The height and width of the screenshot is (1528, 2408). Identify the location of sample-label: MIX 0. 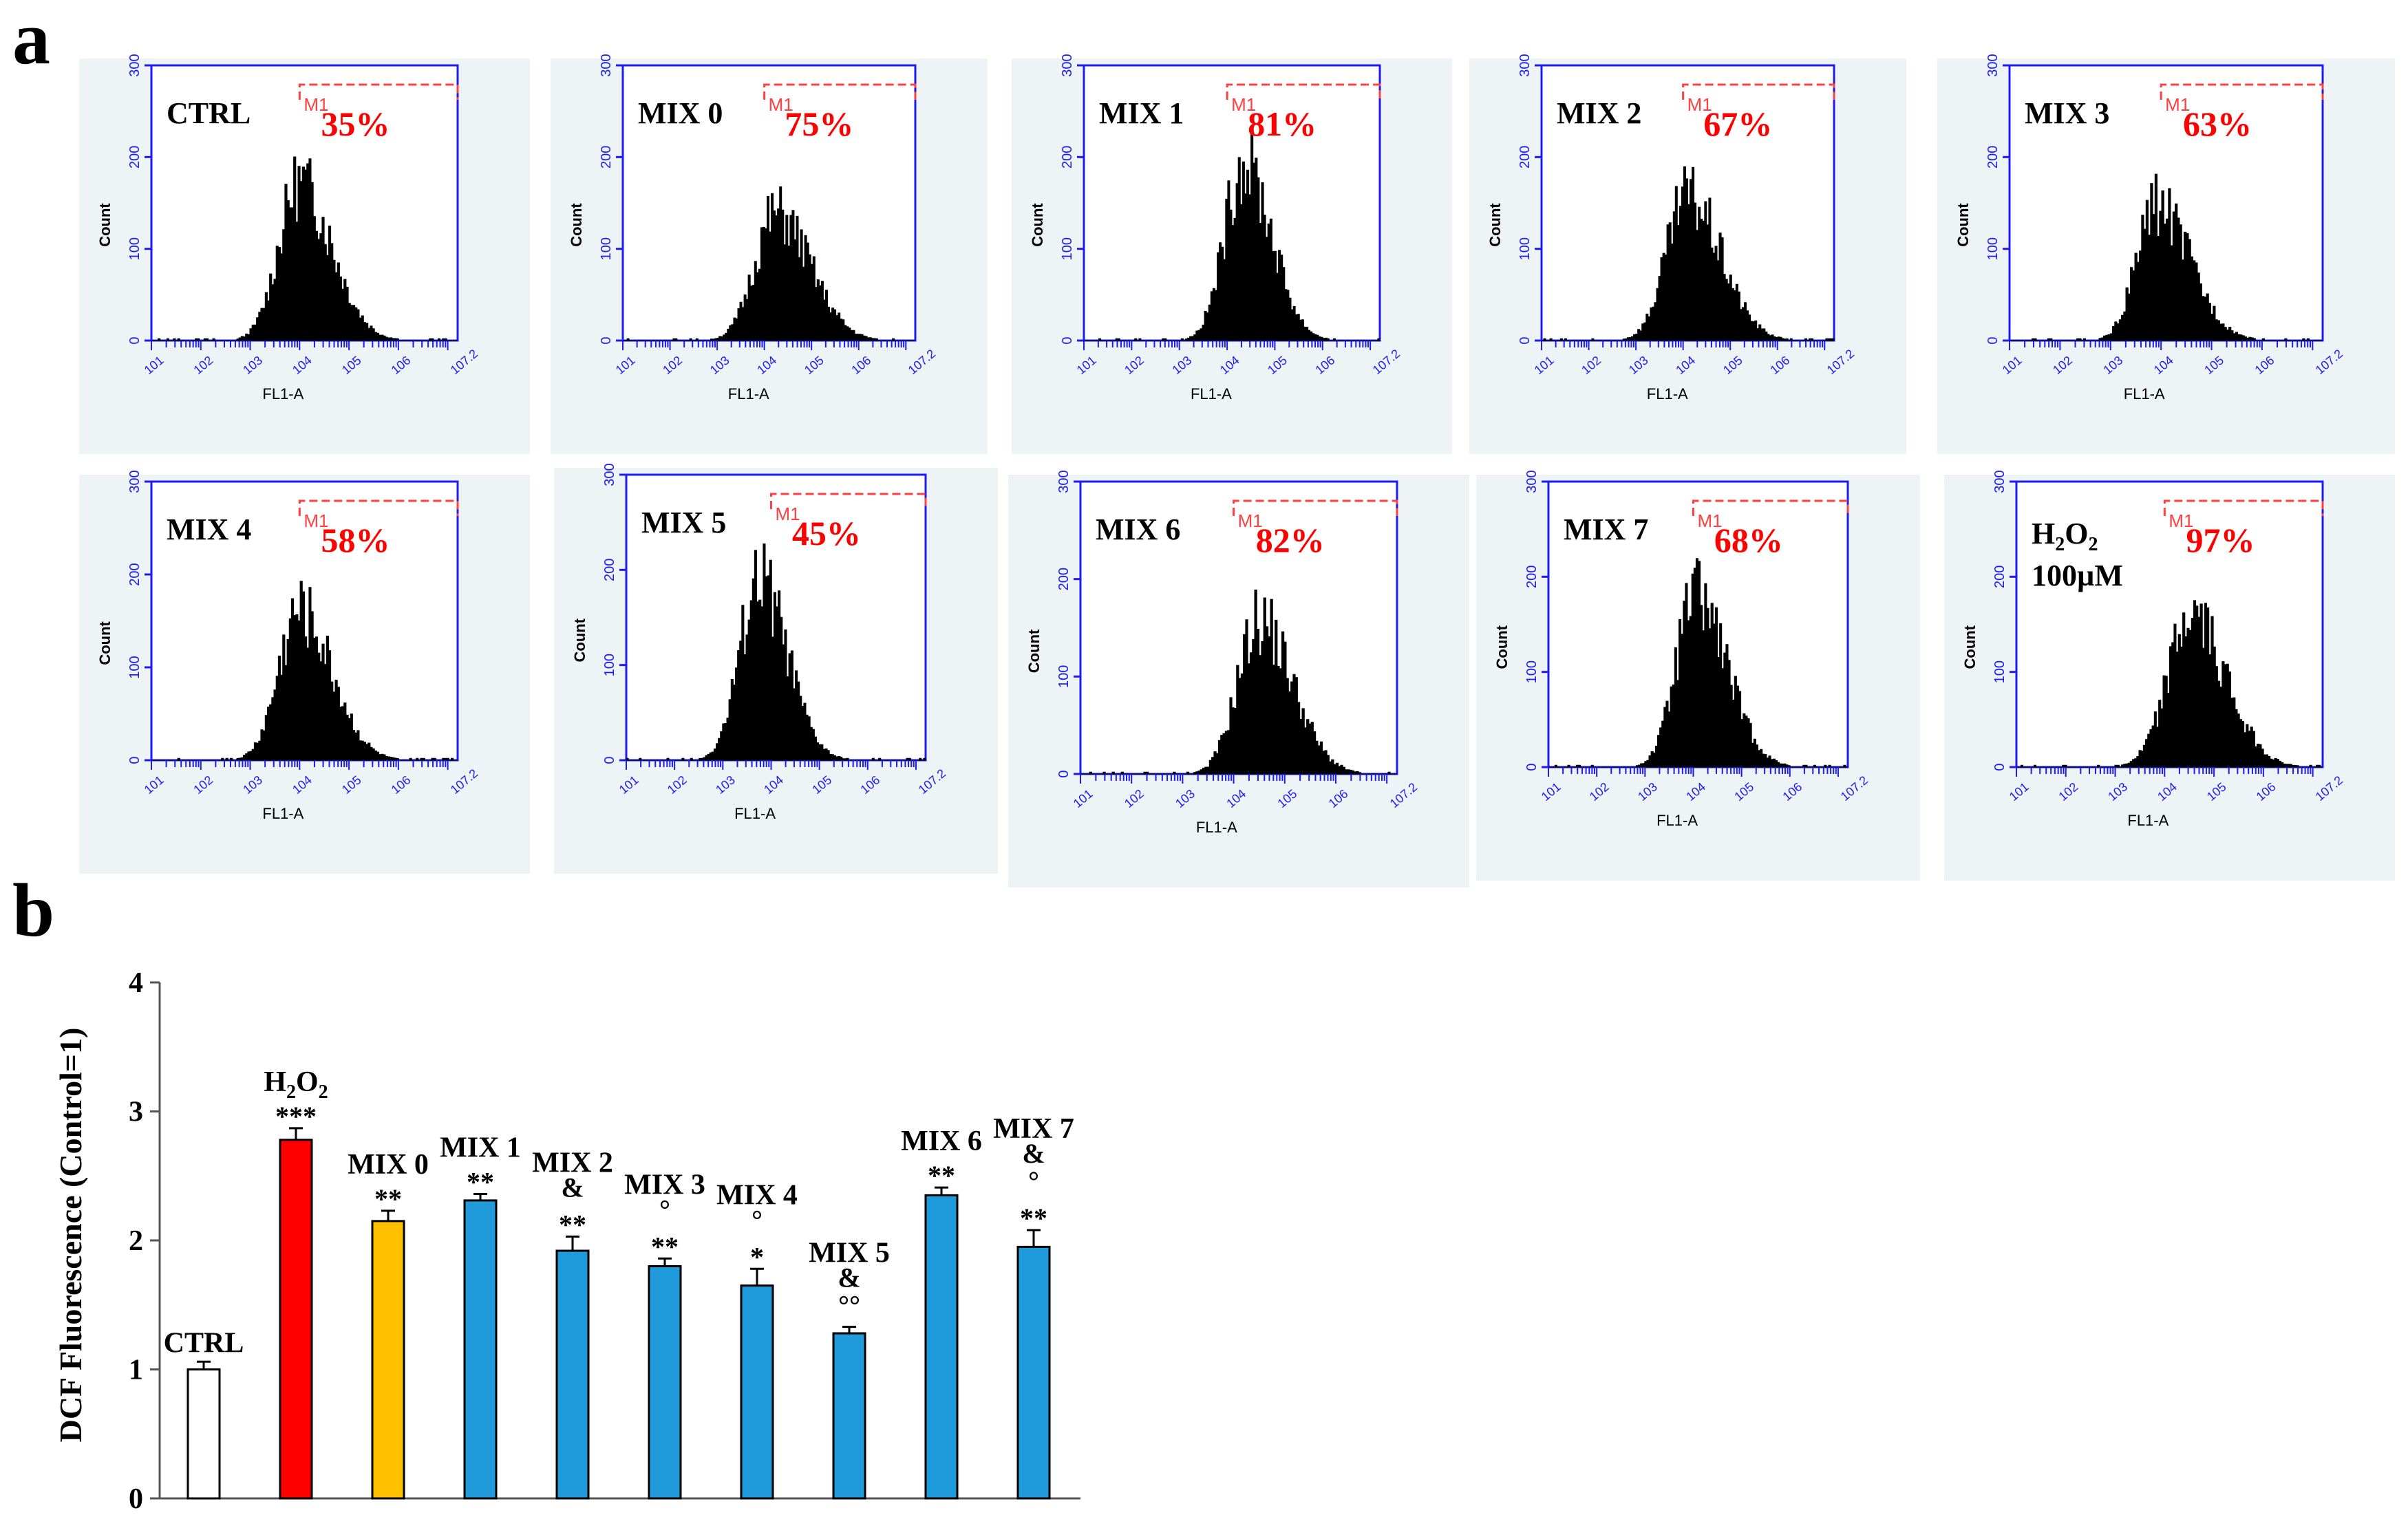
(681, 113).